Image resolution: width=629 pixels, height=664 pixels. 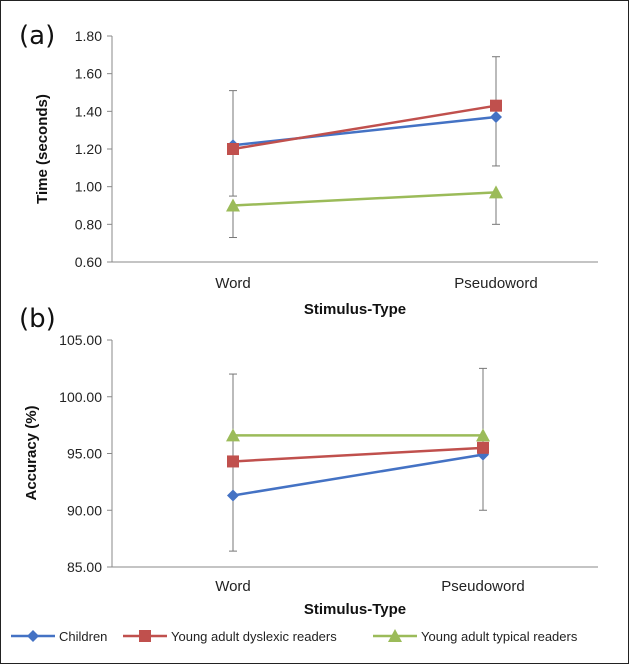 I want to click on y-axis-title-a: Time (seconds), so click(x=42, y=149).